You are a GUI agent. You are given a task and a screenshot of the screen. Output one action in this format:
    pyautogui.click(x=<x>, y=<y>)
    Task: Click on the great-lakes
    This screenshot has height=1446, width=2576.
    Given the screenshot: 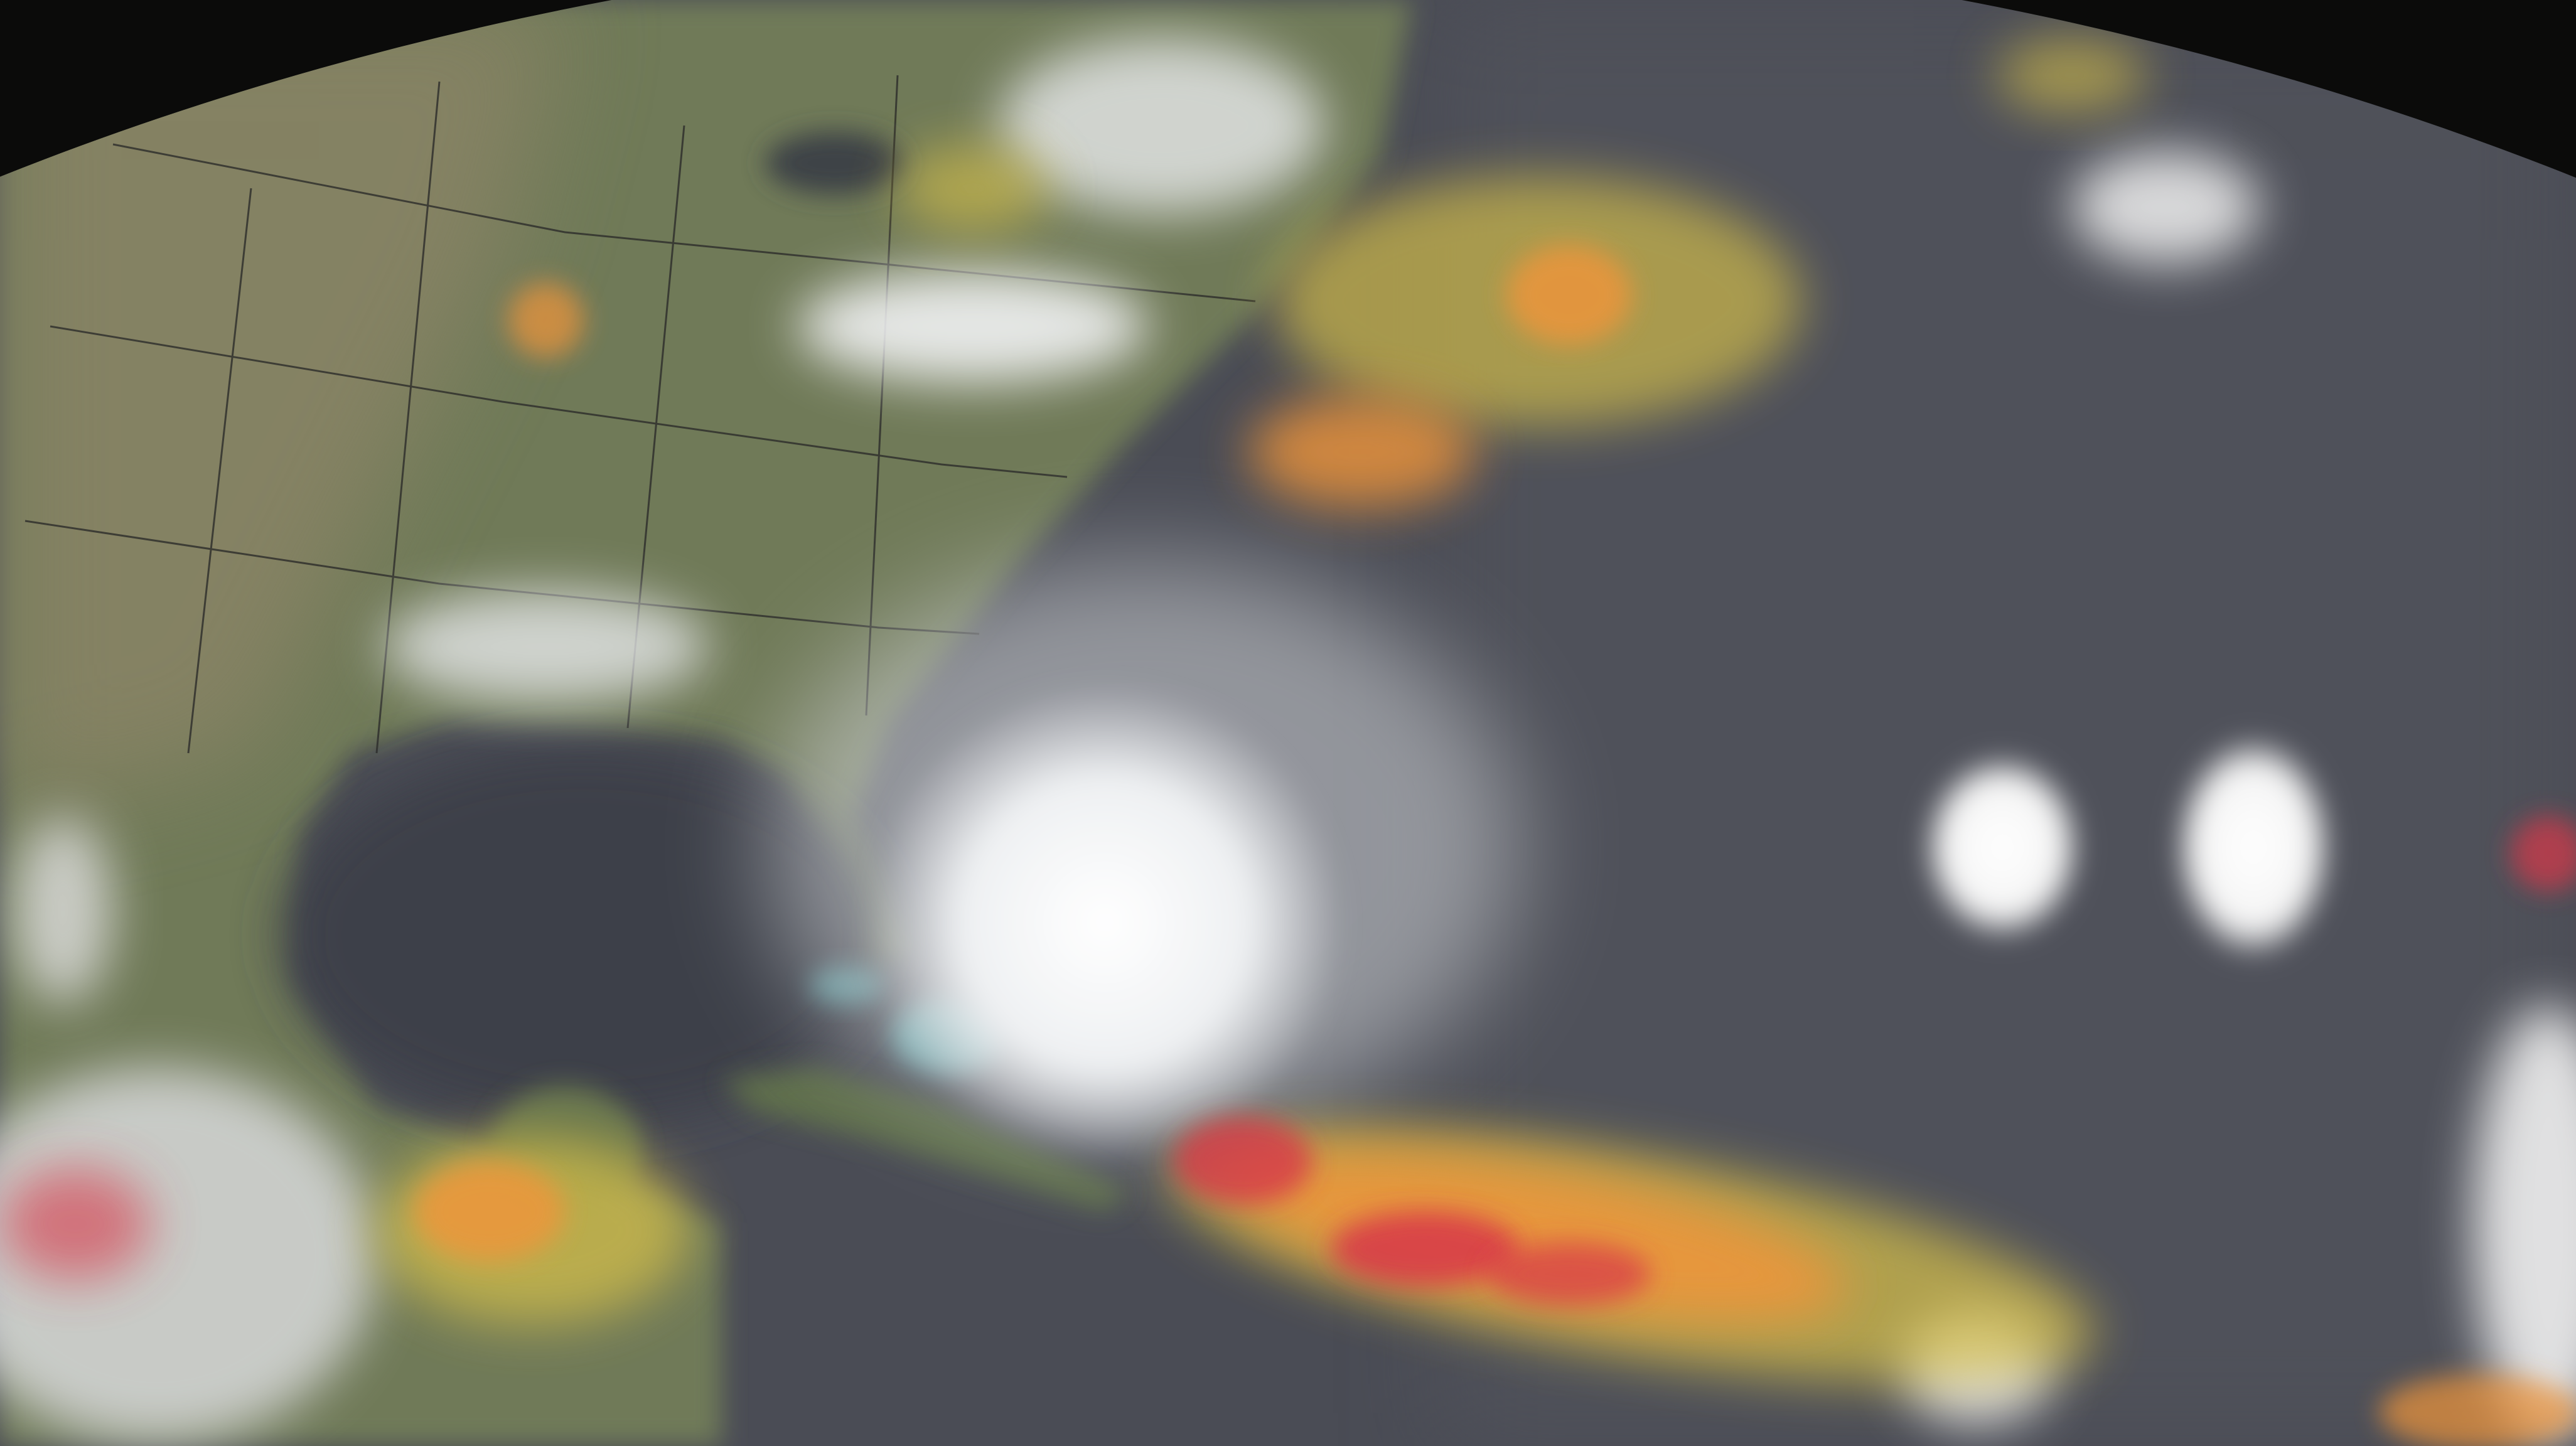 What is the action you would take?
    pyautogui.click(x=835, y=163)
    